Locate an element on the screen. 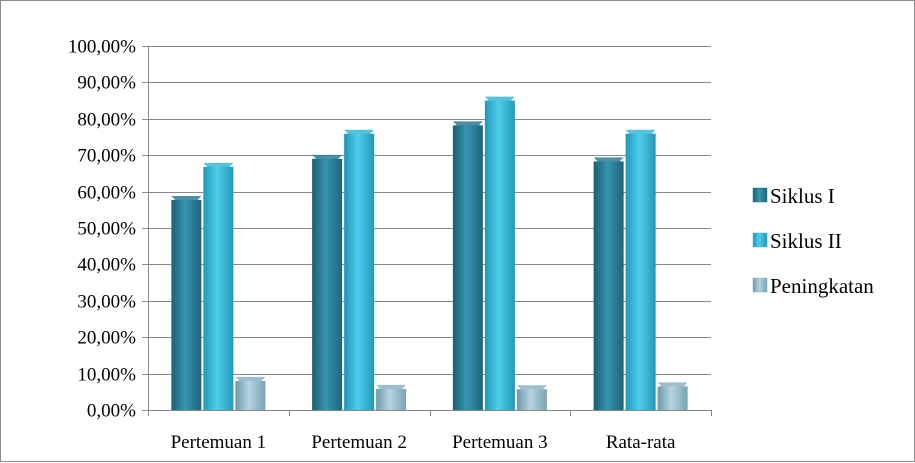 The image size is (915, 463). y-tick-label: 90,00% is located at coordinates (106, 83).